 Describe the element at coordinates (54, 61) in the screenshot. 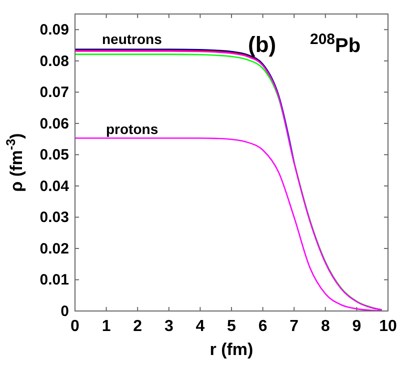

I see `y-tick-label: 0.08` at that location.